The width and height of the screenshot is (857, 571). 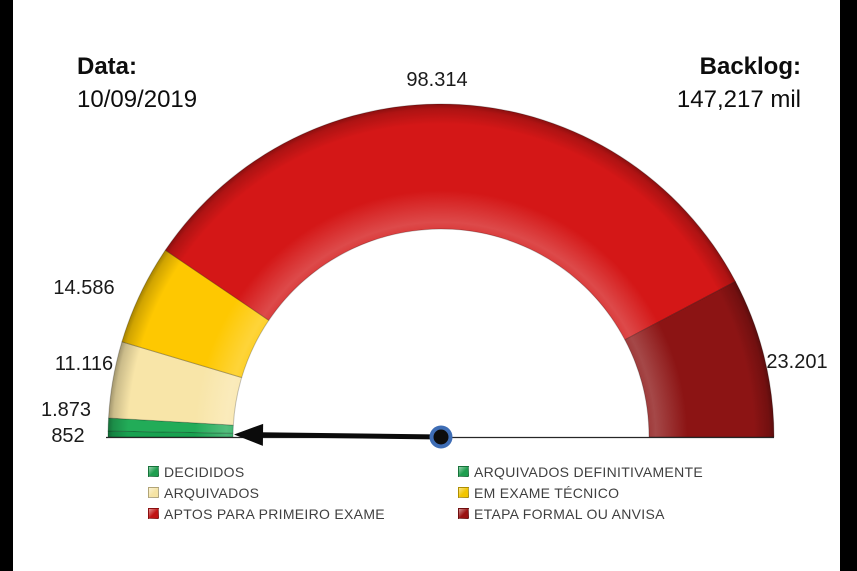 What do you see at coordinates (848, 285) in the screenshot?
I see `right-black-bar` at bounding box center [848, 285].